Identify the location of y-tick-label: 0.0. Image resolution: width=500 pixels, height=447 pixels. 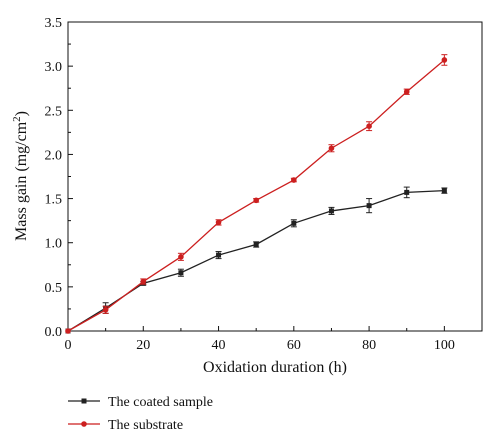
(54, 332).